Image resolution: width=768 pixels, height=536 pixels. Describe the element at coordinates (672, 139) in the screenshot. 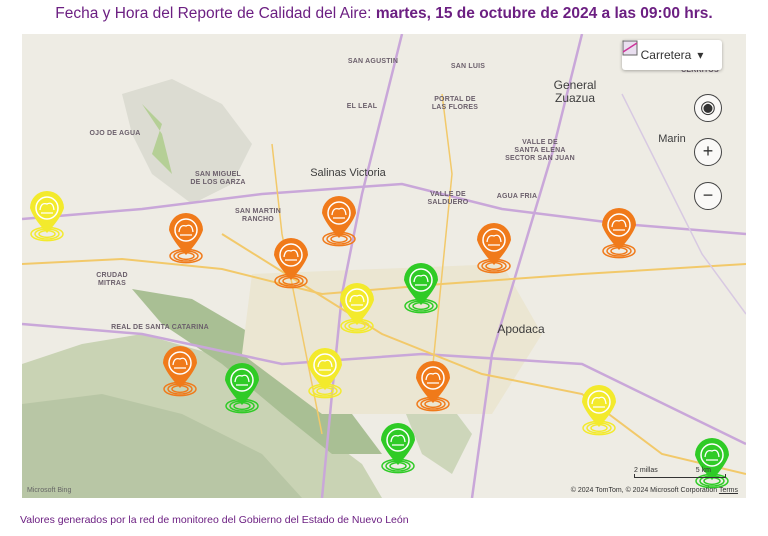

I see `place-label: Marin` at that location.